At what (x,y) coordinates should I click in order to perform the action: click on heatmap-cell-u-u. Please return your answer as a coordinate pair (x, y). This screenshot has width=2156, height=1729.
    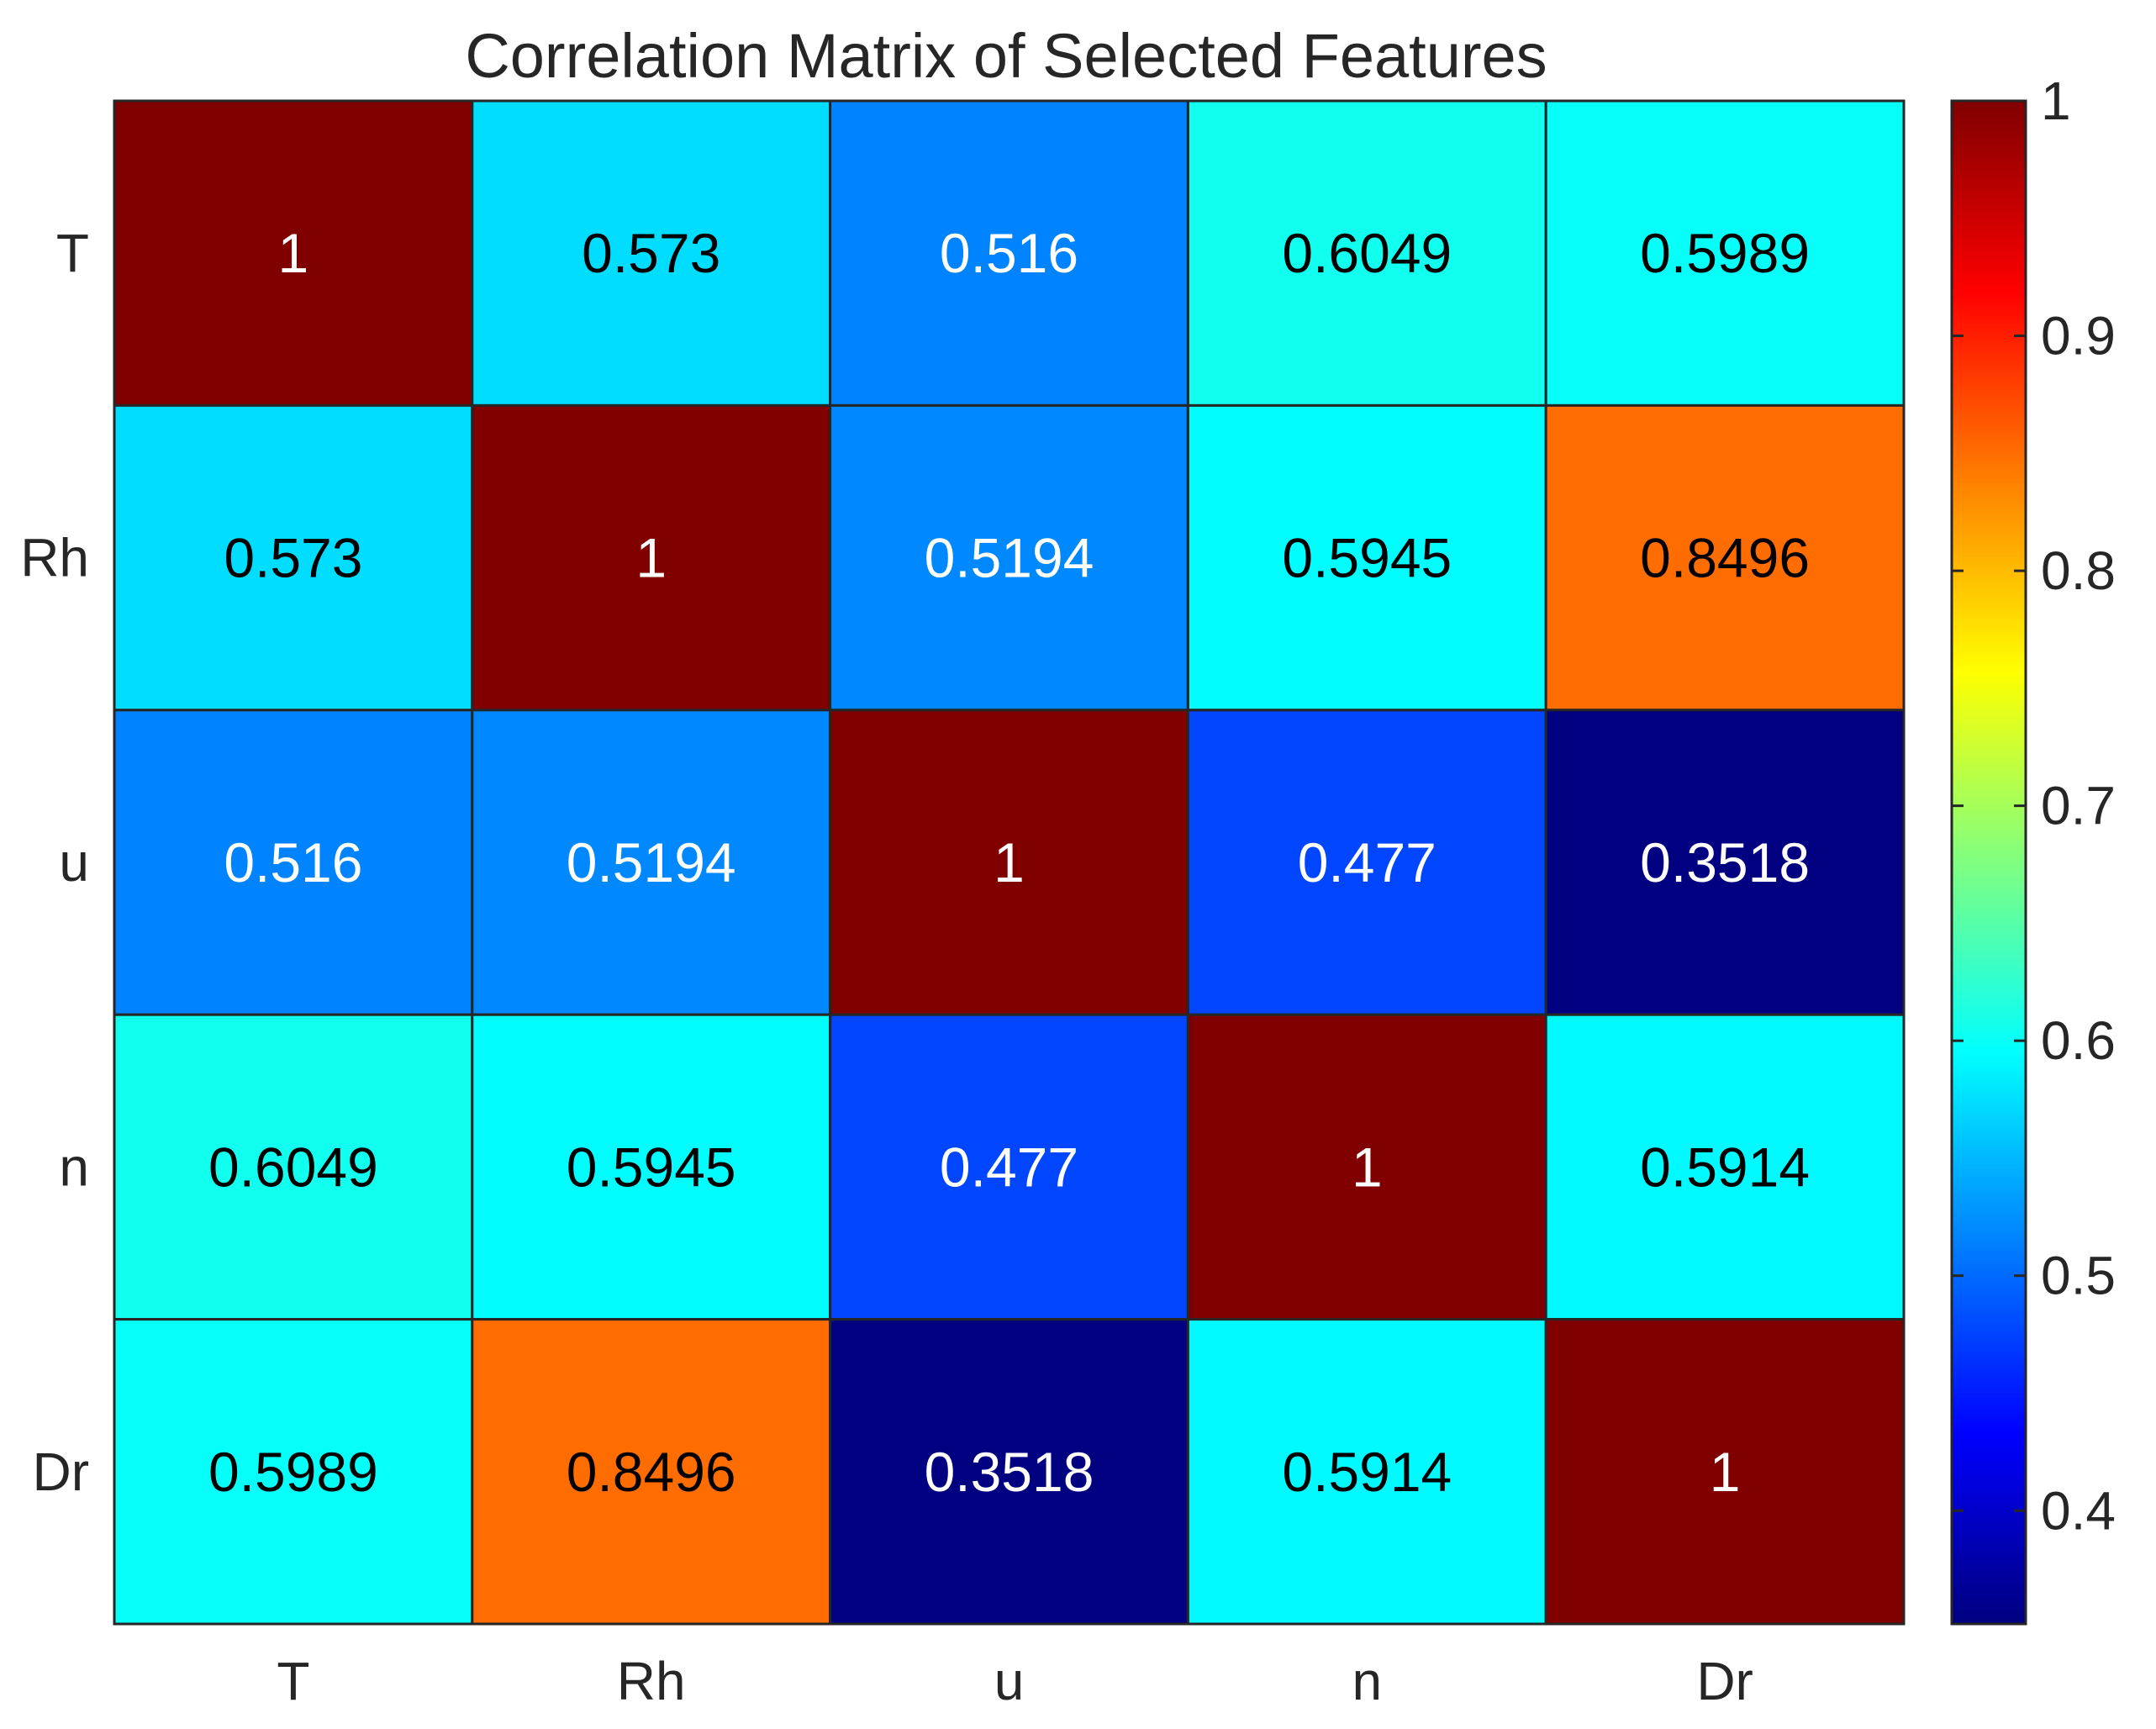
    Looking at the image, I should click on (1009, 863).